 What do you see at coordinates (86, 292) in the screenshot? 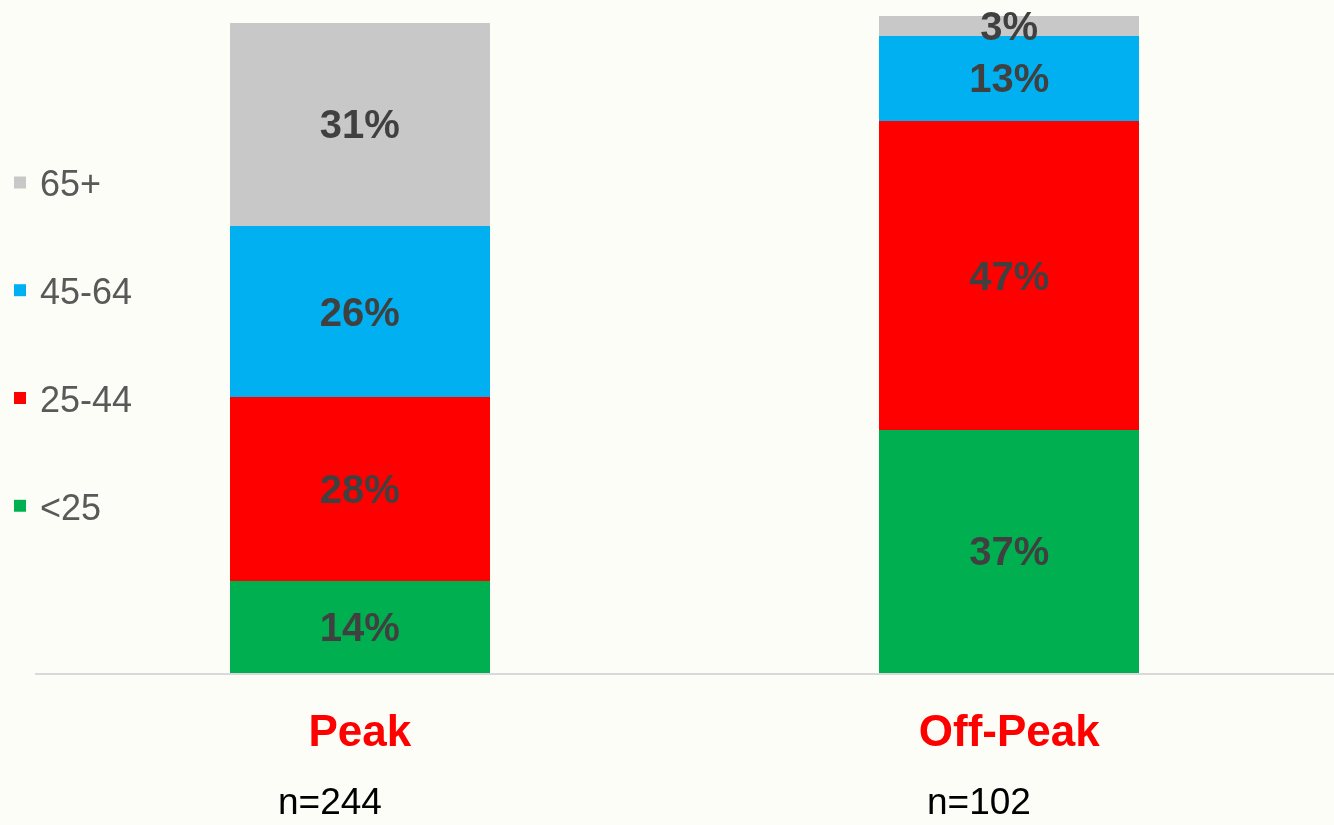
I see `legend-label: 45-64` at bounding box center [86, 292].